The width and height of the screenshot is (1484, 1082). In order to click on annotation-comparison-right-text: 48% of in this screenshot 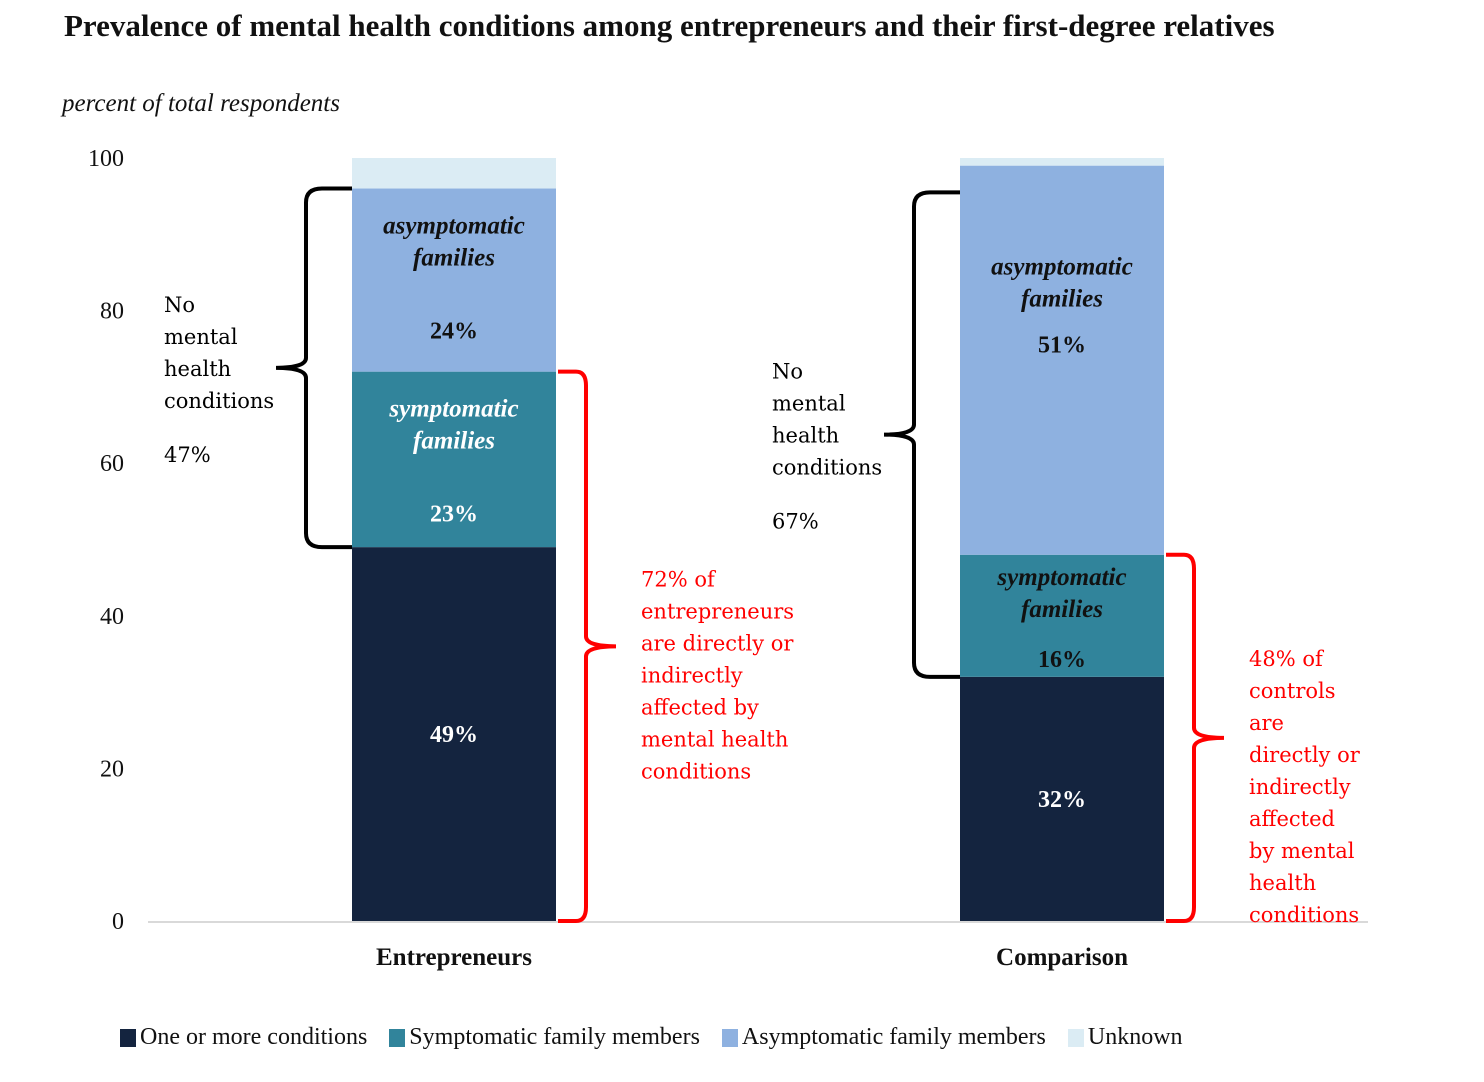, I will do `click(1287, 659)`.